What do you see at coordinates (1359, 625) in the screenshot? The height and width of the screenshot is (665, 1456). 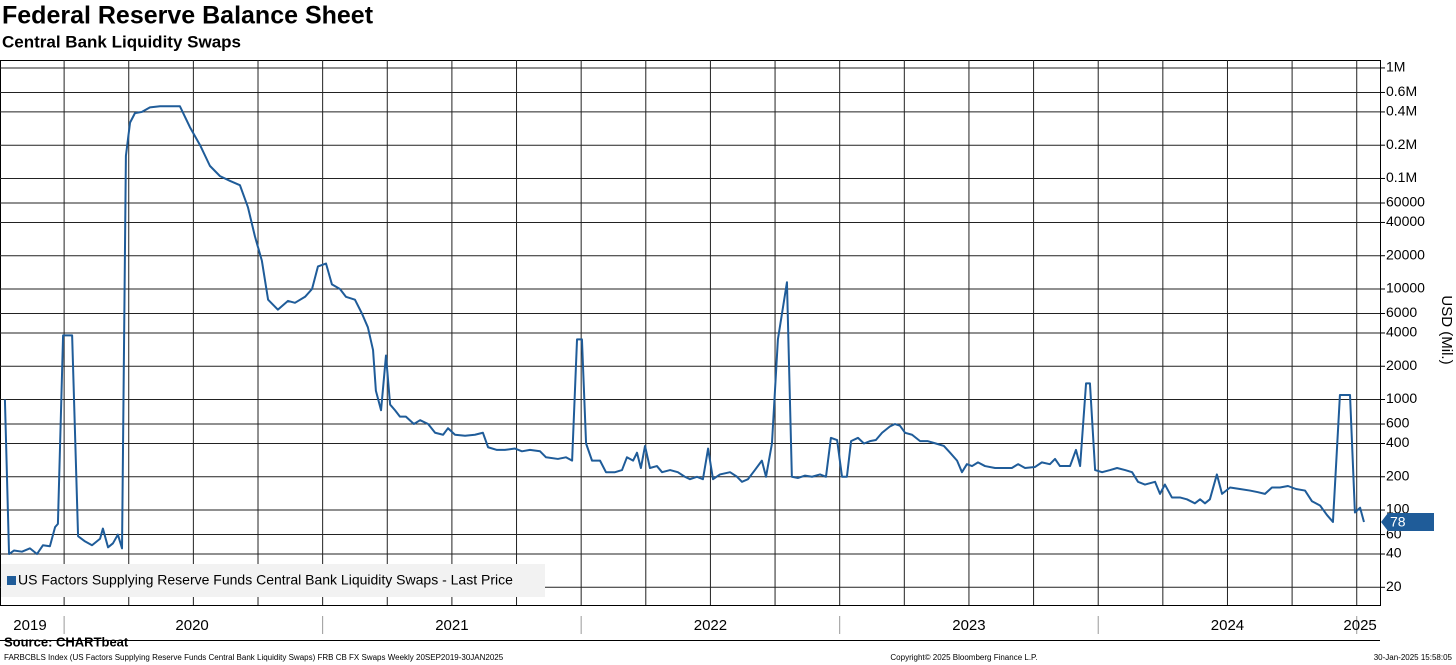 I see `x-tick-label: 2025` at bounding box center [1359, 625].